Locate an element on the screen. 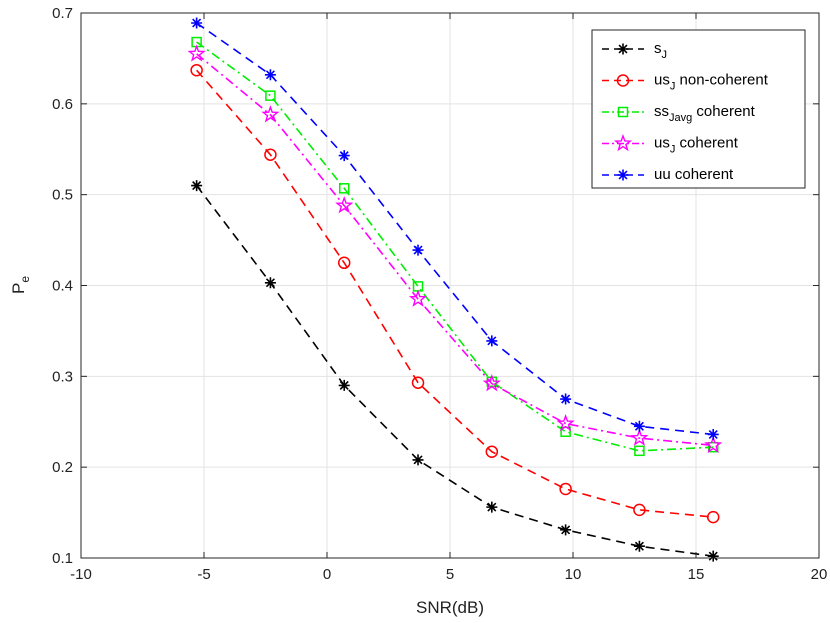 The width and height of the screenshot is (830, 623). y-axis-label: Pe is located at coordinates (20, 285).